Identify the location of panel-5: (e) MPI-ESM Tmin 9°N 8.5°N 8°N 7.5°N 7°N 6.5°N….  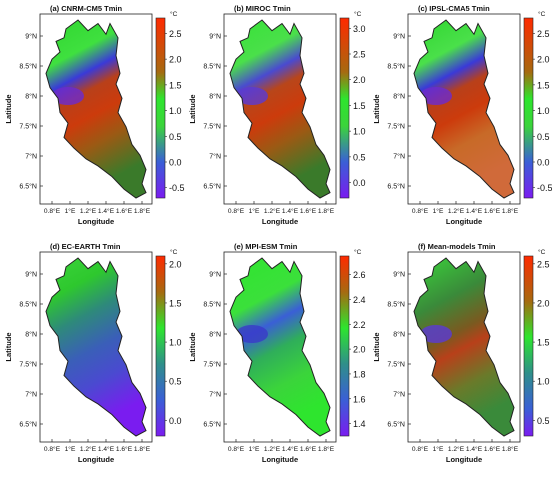
(277, 353).